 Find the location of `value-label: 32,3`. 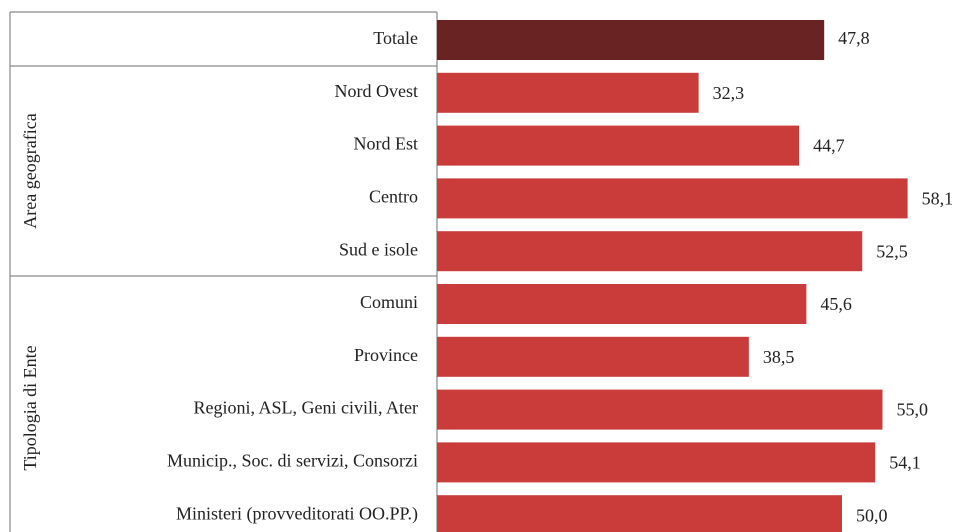

value-label: 32,3 is located at coordinates (729, 93).